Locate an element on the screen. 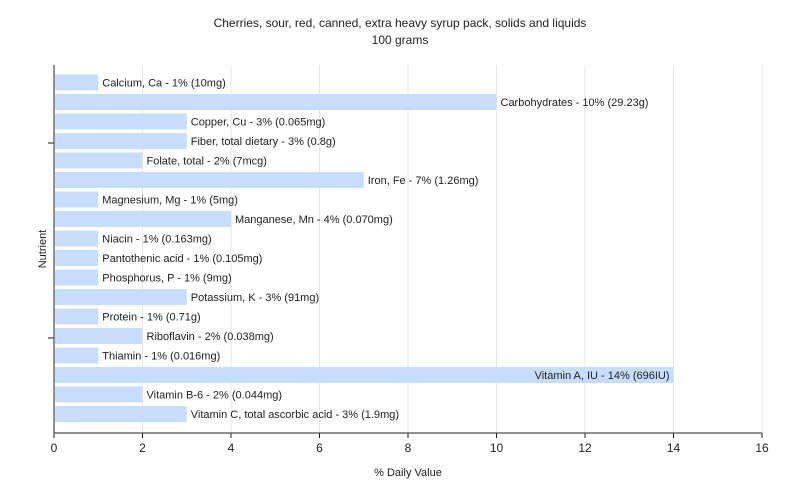 This screenshot has height=500, width=800. bar-label: Copper, Cu - 3% (0.065mg) is located at coordinates (258, 123).